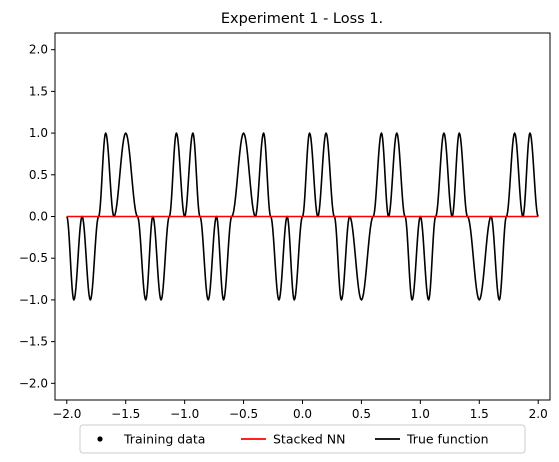  I want to click on y-tick-label: −2.0, so click(33, 383).